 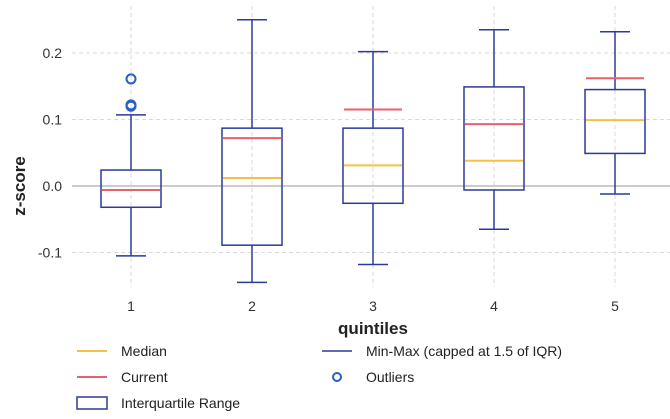 I want to click on legend-item-median: Median, so click(x=122, y=351).